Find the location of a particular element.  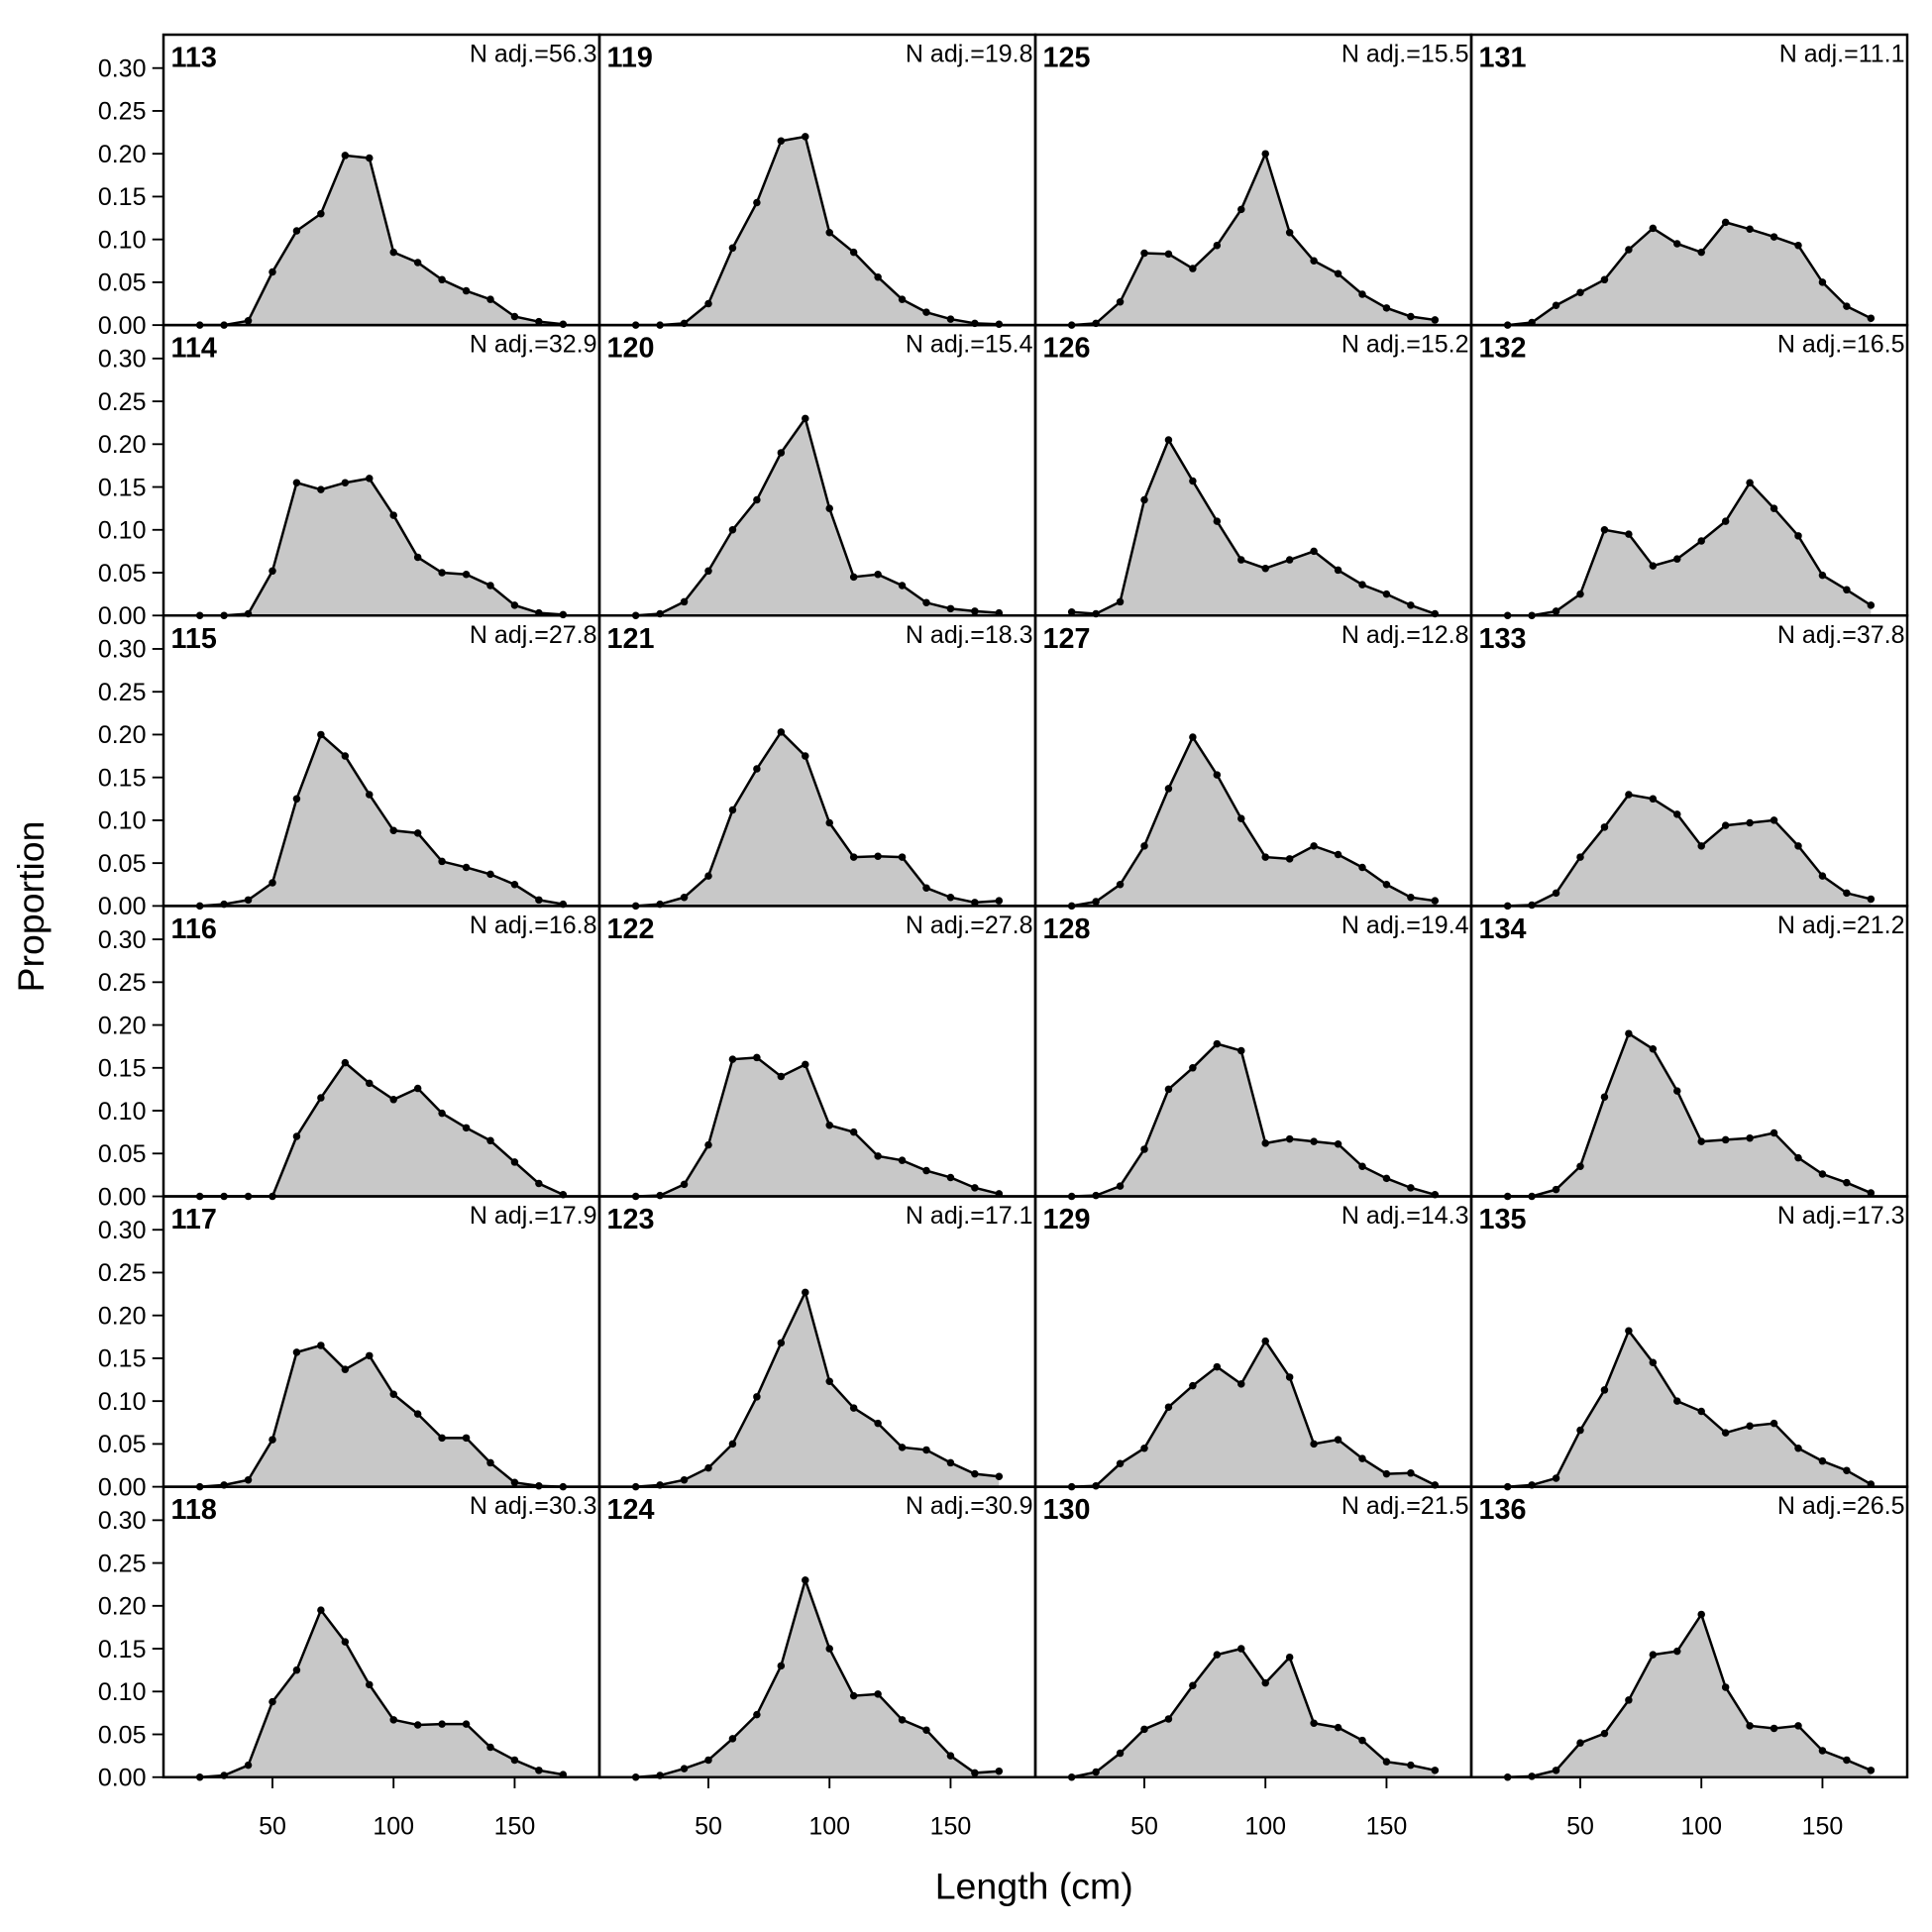

panel-title: 119 is located at coordinates (630, 58).